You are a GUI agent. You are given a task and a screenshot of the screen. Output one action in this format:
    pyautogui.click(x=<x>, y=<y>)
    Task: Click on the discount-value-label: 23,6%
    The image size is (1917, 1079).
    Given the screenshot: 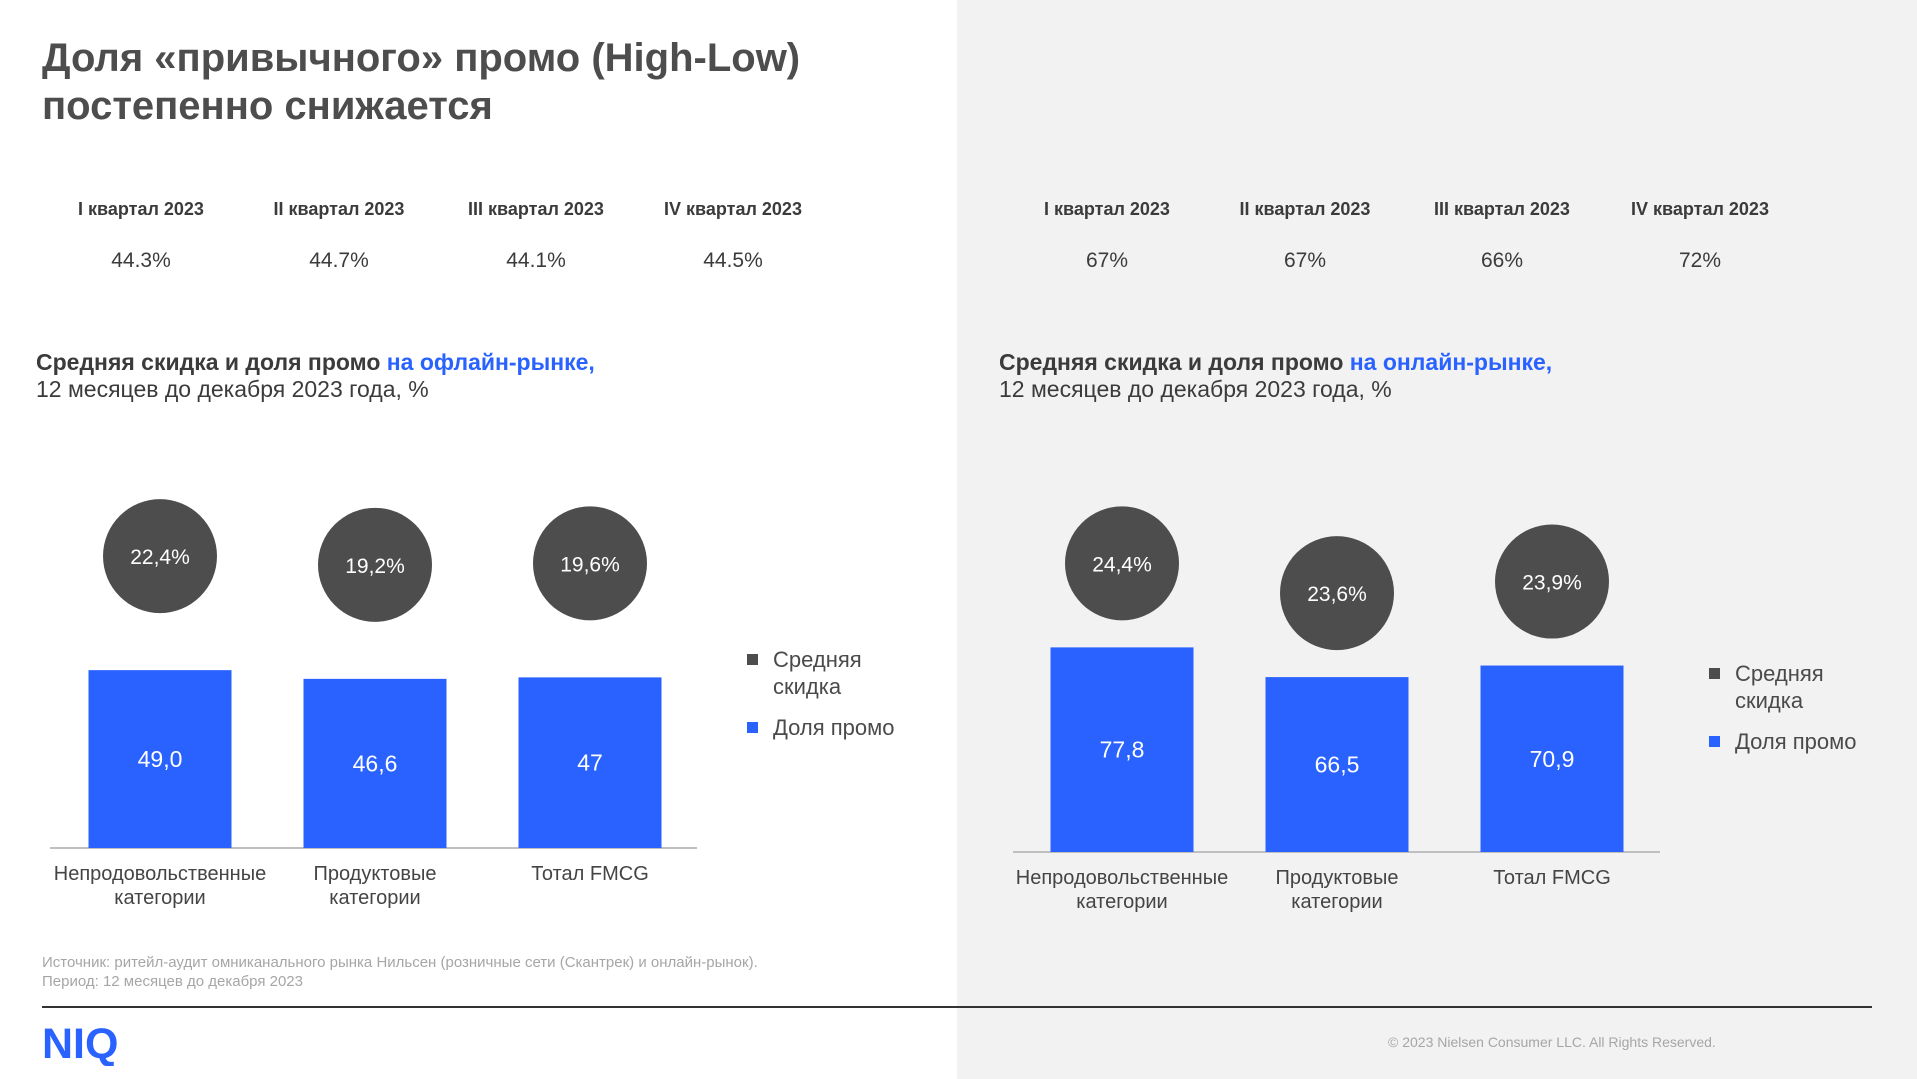 What is the action you would take?
    pyautogui.click(x=1337, y=594)
    